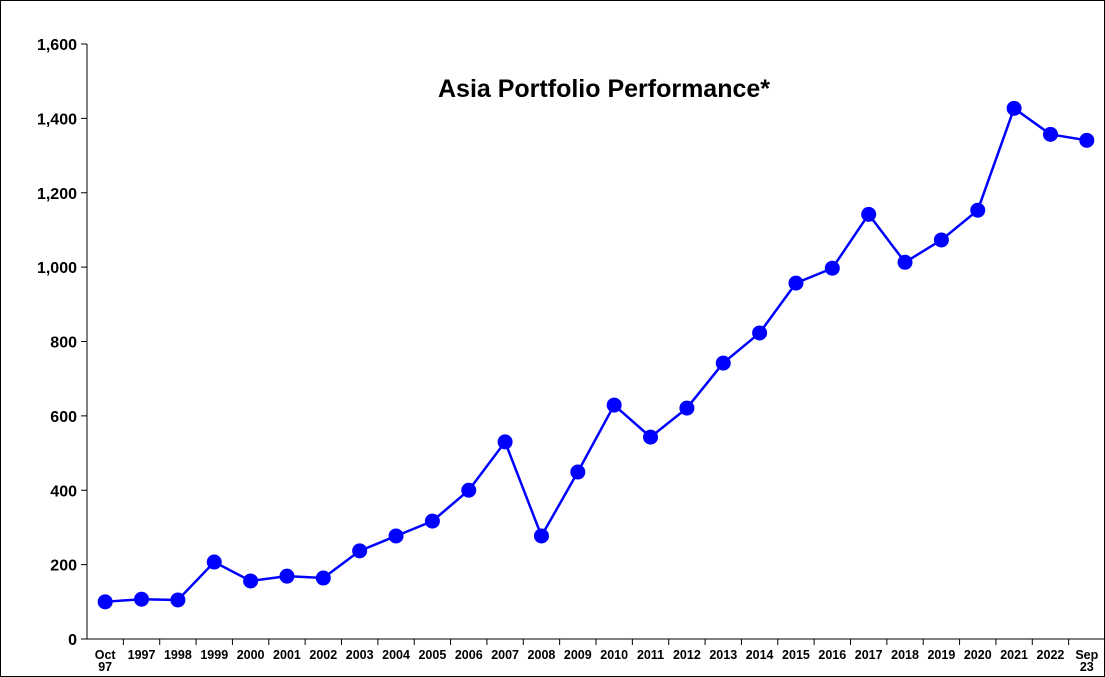  What do you see at coordinates (287, 655) in the screenshot?
I see `x-tick-label: 2001` at bounding box center [287, 655].